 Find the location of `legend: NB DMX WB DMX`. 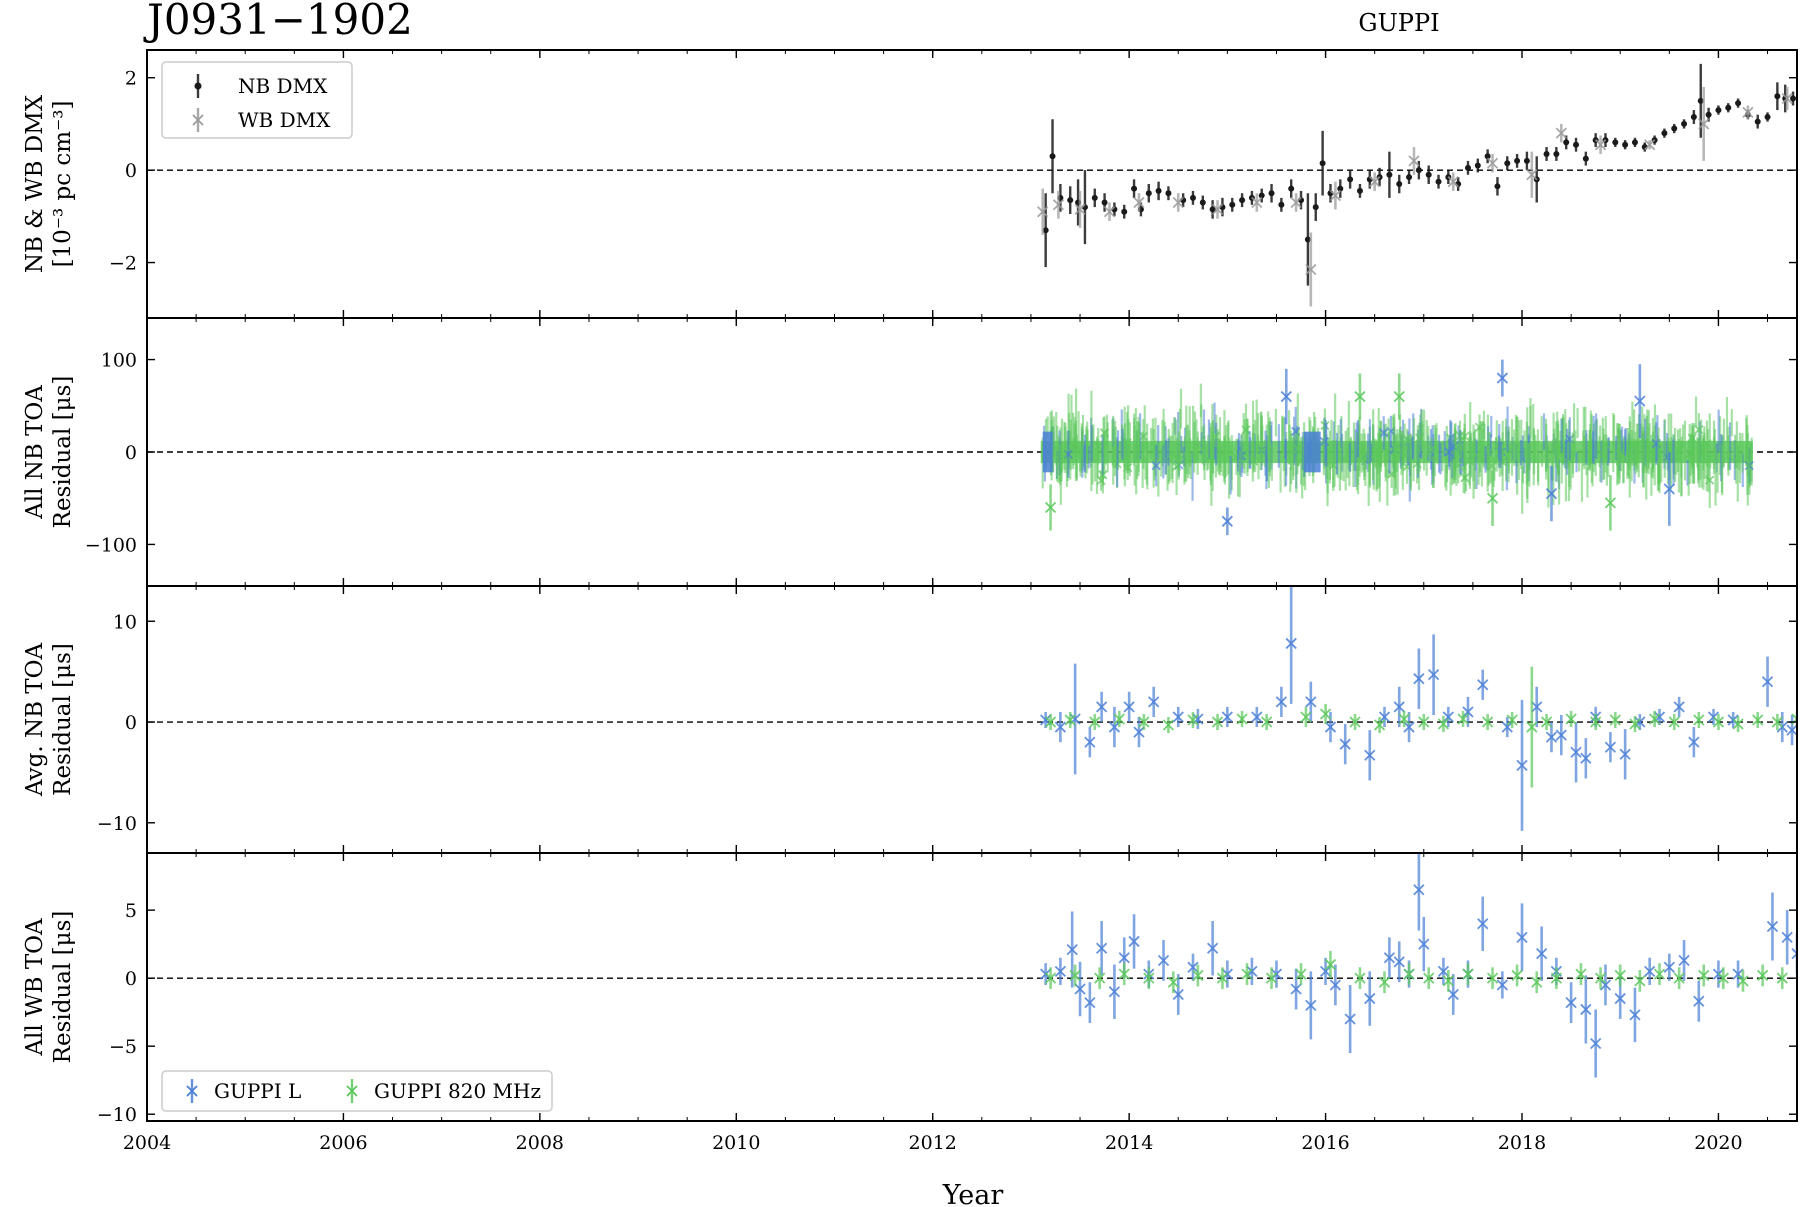

legend: NB DMX WB DMX is located at coordinates (257, 100).